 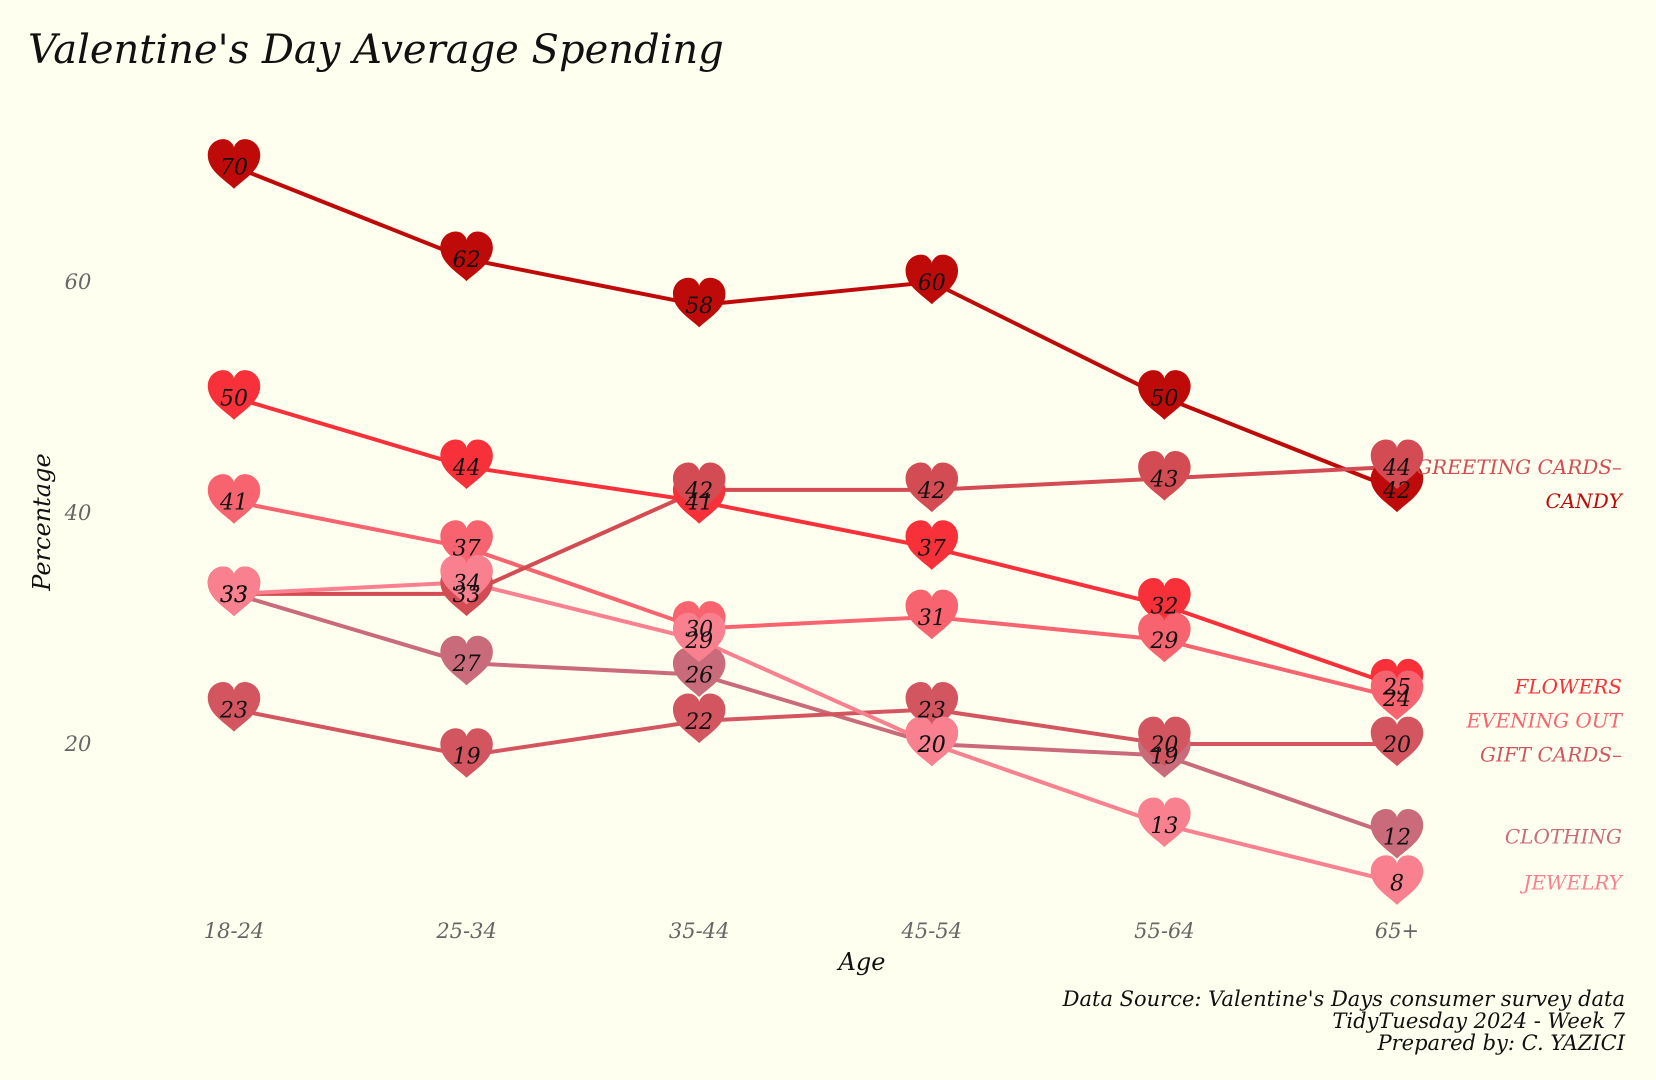 What do you see at coordinates (78, 744) in the screenshot?
I see `y-tick-label: 20` at bounding box center [78, 744].